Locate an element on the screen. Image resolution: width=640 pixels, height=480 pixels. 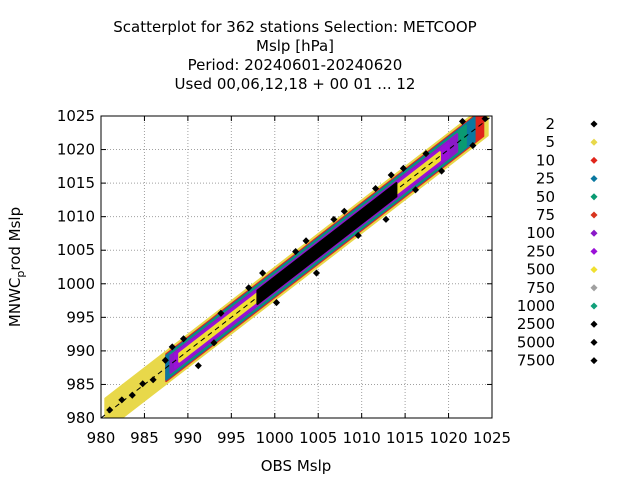
x-tick-label: 990 is located at coordinates (188, 438).